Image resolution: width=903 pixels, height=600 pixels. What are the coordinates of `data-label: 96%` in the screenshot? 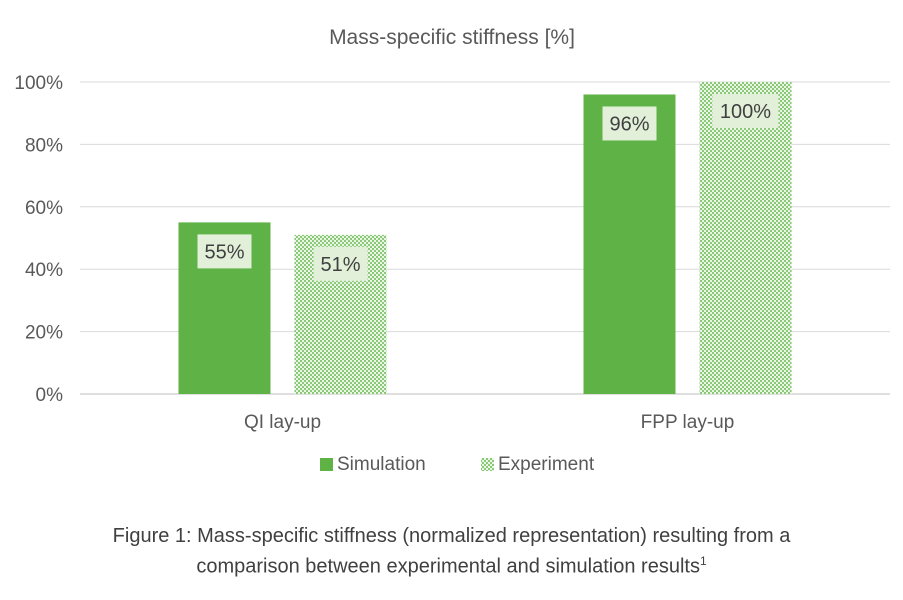 It's located at (629, 124).